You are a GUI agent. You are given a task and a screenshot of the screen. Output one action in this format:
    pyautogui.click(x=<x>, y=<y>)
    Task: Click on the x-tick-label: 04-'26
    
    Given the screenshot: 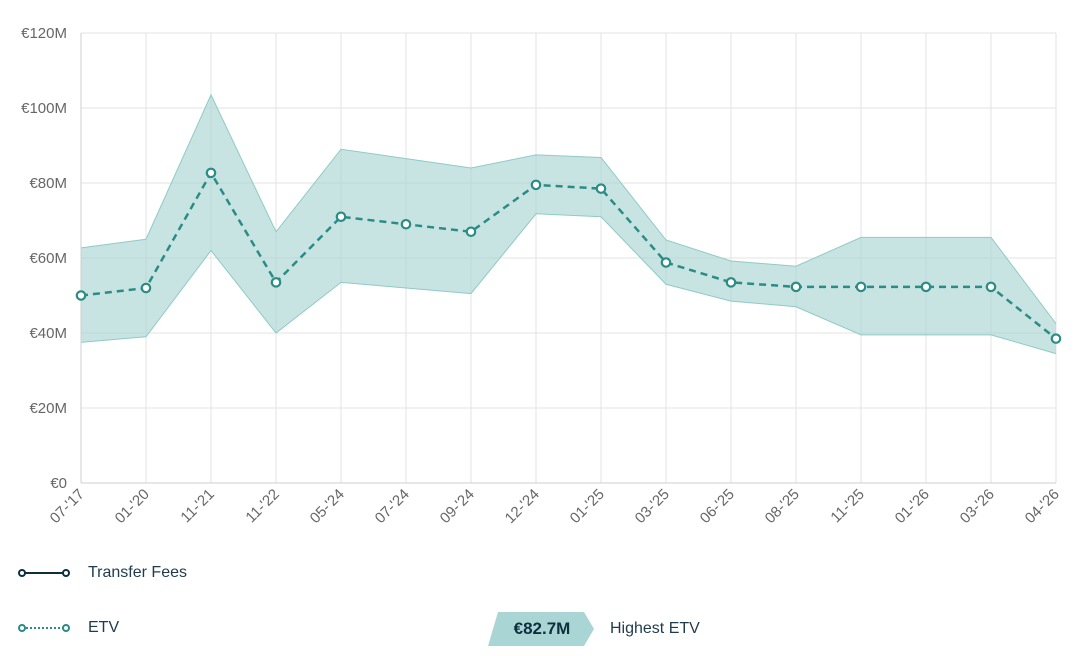 What is the action you would take?
    pyautogui.click(x=1042, y=506)
    